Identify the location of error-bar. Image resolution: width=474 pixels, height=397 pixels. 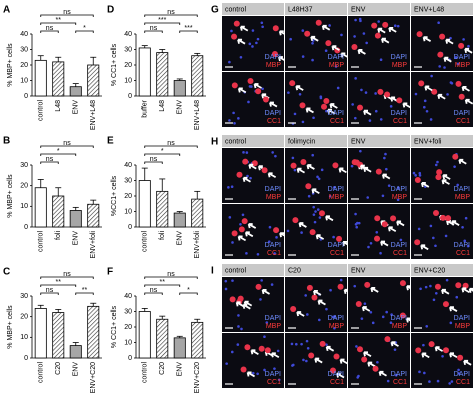
(75, 85).